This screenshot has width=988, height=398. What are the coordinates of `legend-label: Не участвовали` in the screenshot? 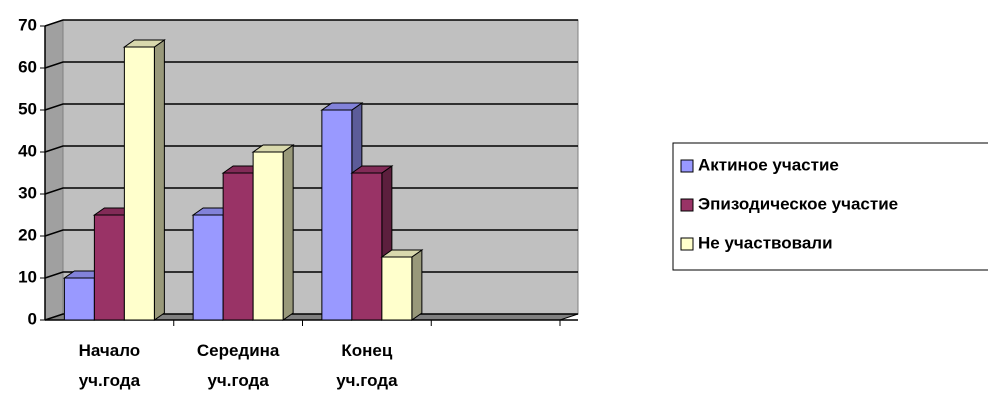 It's located at (765, 242).